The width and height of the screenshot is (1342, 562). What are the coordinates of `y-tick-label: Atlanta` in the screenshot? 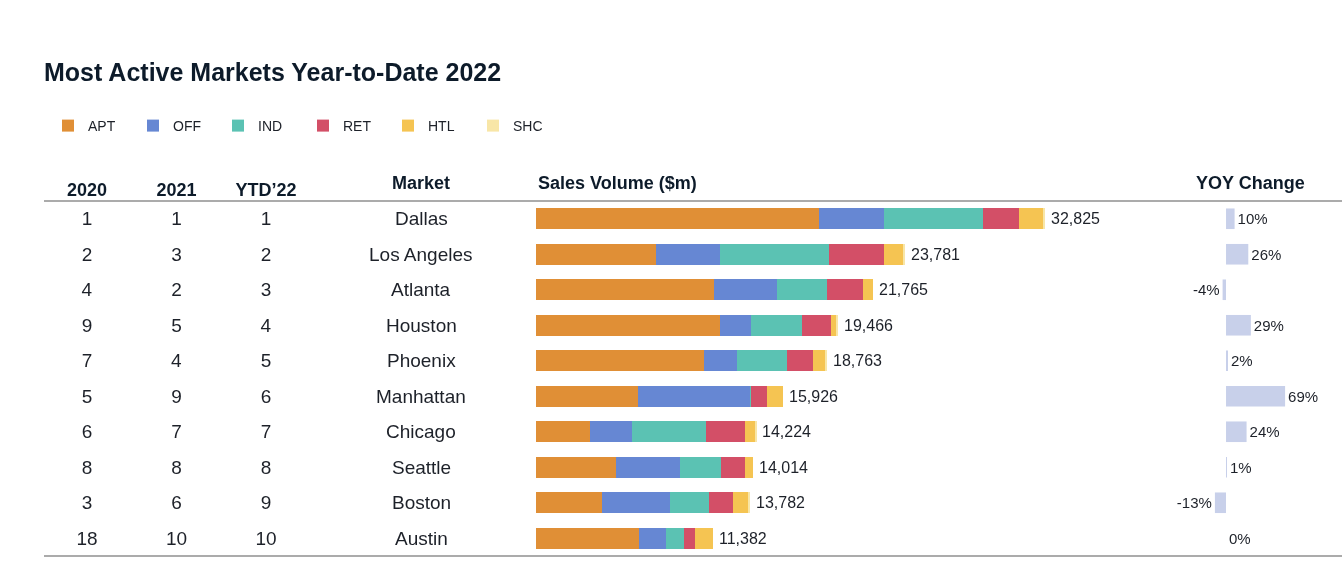 It's located at (421, 289).